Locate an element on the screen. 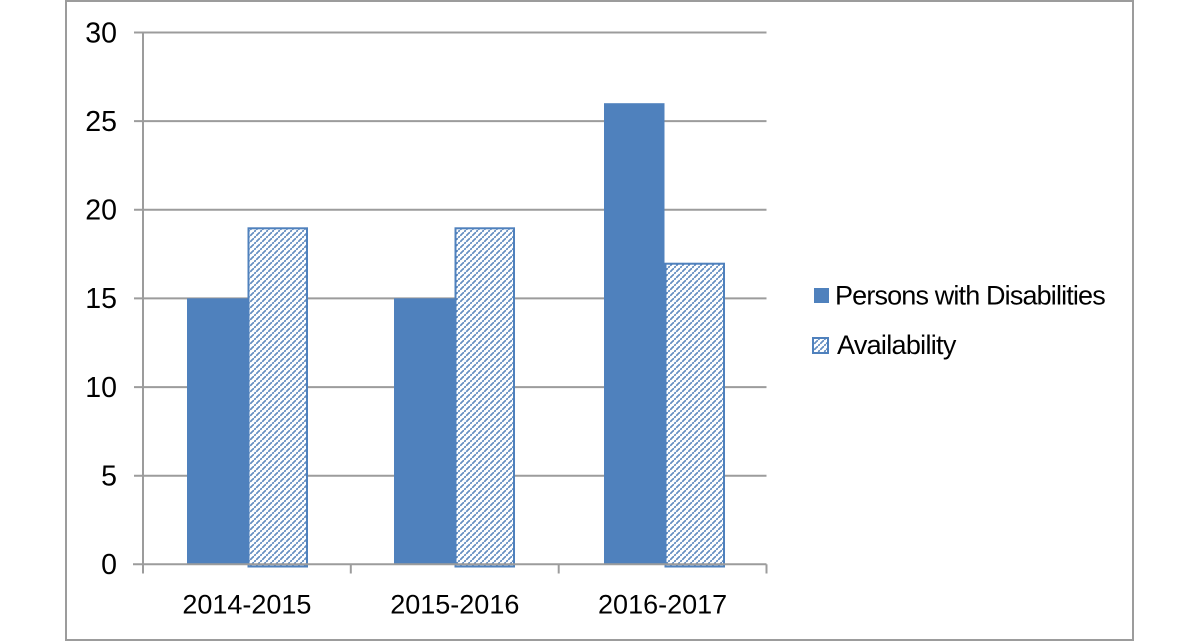 Image resolution: width=1200 pixels, height=642 pixels. svg-text: 20 is located at coordinates (101, 211).